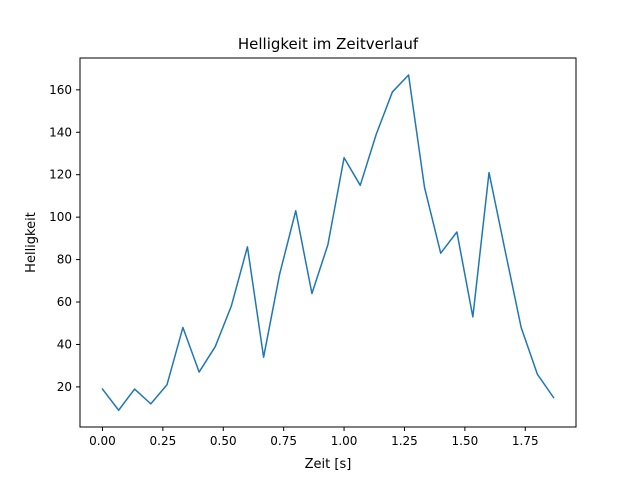  What do you see at coordinates (60, 132) in the screenshot?
I see `y-tick-label: 140` at bounding box center [60, 132].